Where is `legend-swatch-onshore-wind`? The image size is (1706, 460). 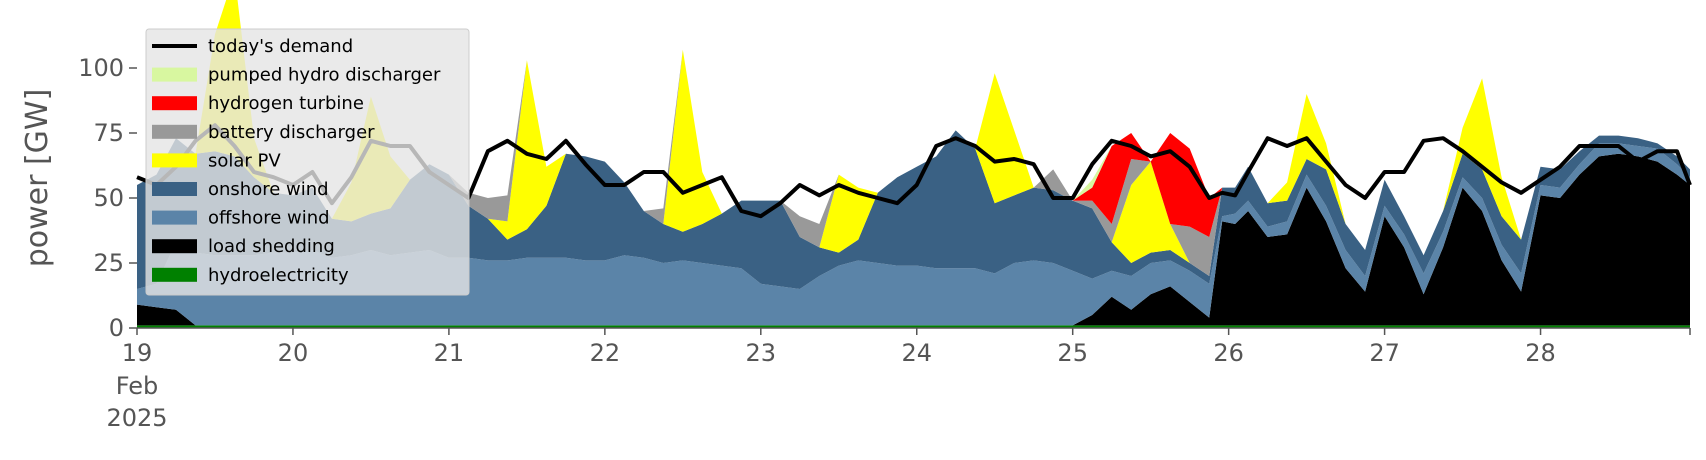
legend-swatch-onshore-wind is located at coordinates (174, 189).